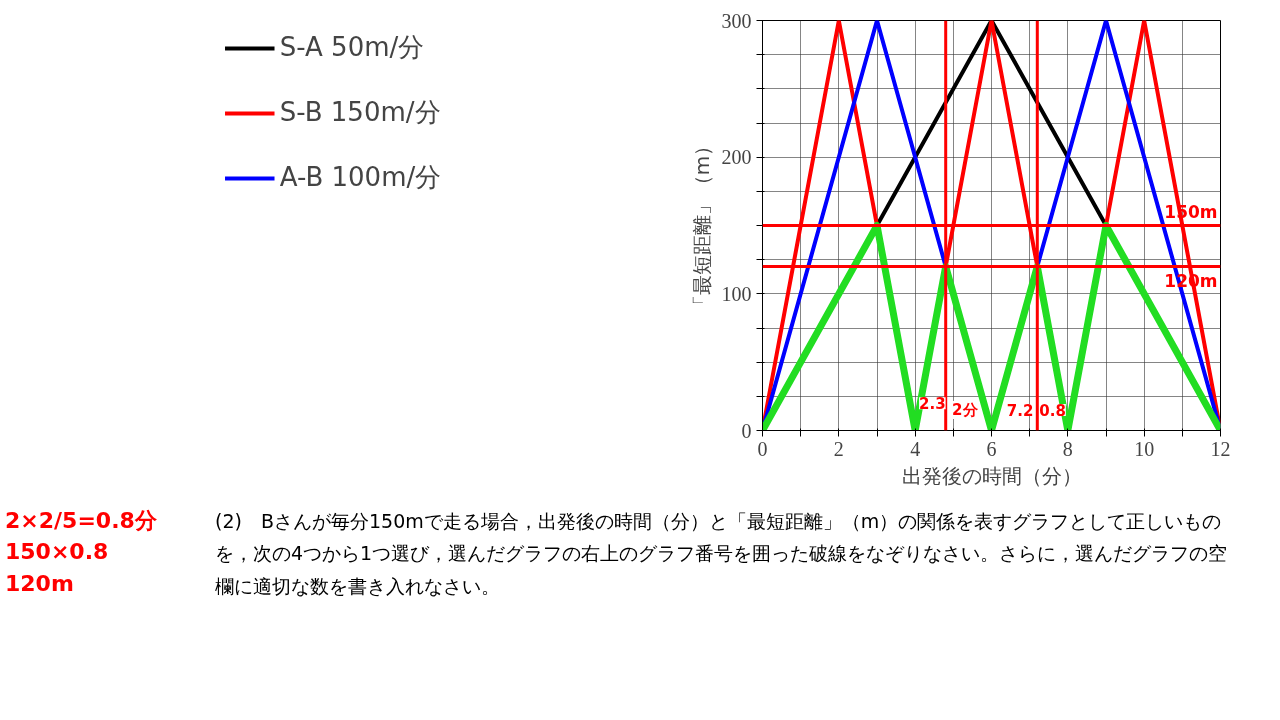 The image size is (1280, 720). Describe the element at coordinates (352, 47) in the screenshot. I see `legend-label: S-A 50m/分` at that location.